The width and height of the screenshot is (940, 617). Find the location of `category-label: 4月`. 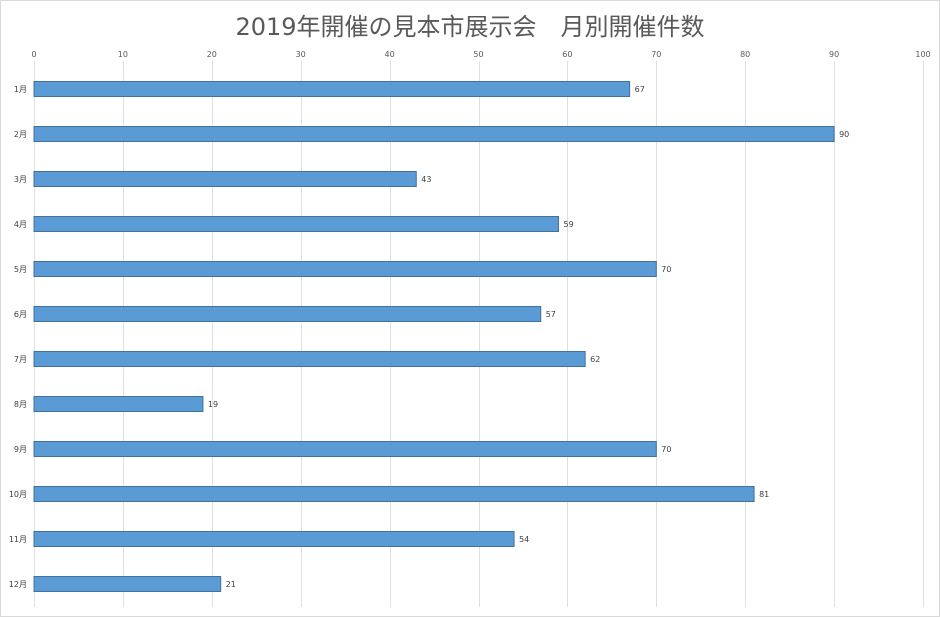

category-label: 4月 is located at coordinates (20, 224).